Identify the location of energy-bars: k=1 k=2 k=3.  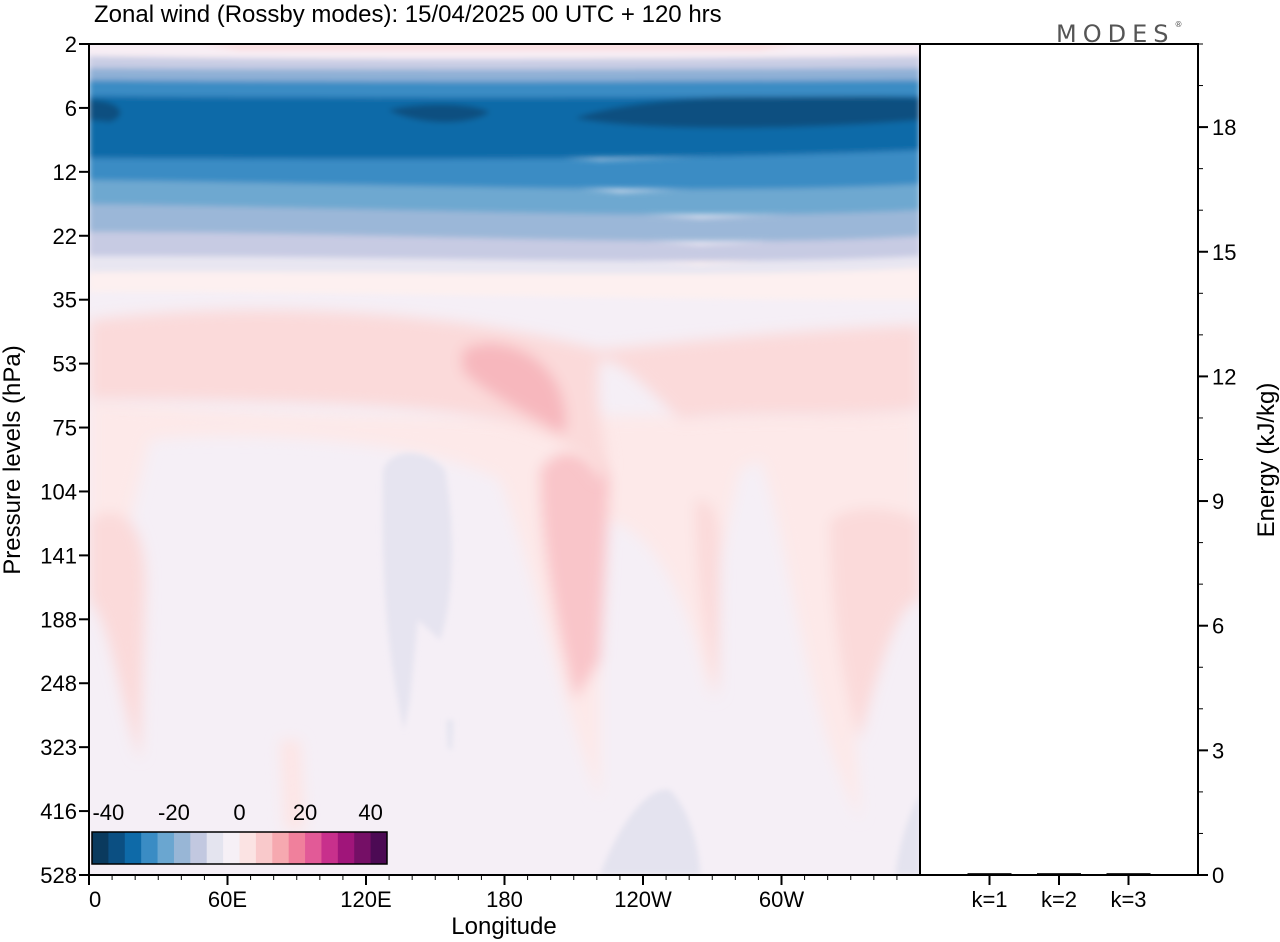
(1059, 892).